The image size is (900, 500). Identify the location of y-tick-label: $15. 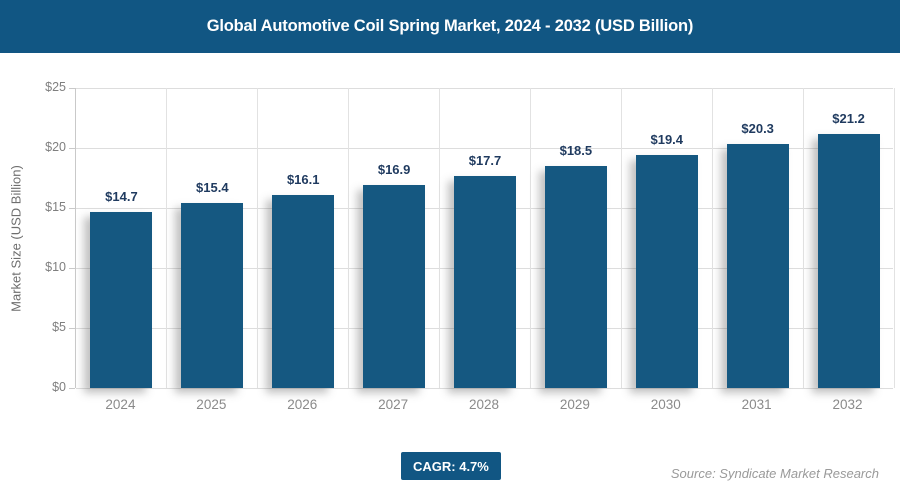
(55, 207).